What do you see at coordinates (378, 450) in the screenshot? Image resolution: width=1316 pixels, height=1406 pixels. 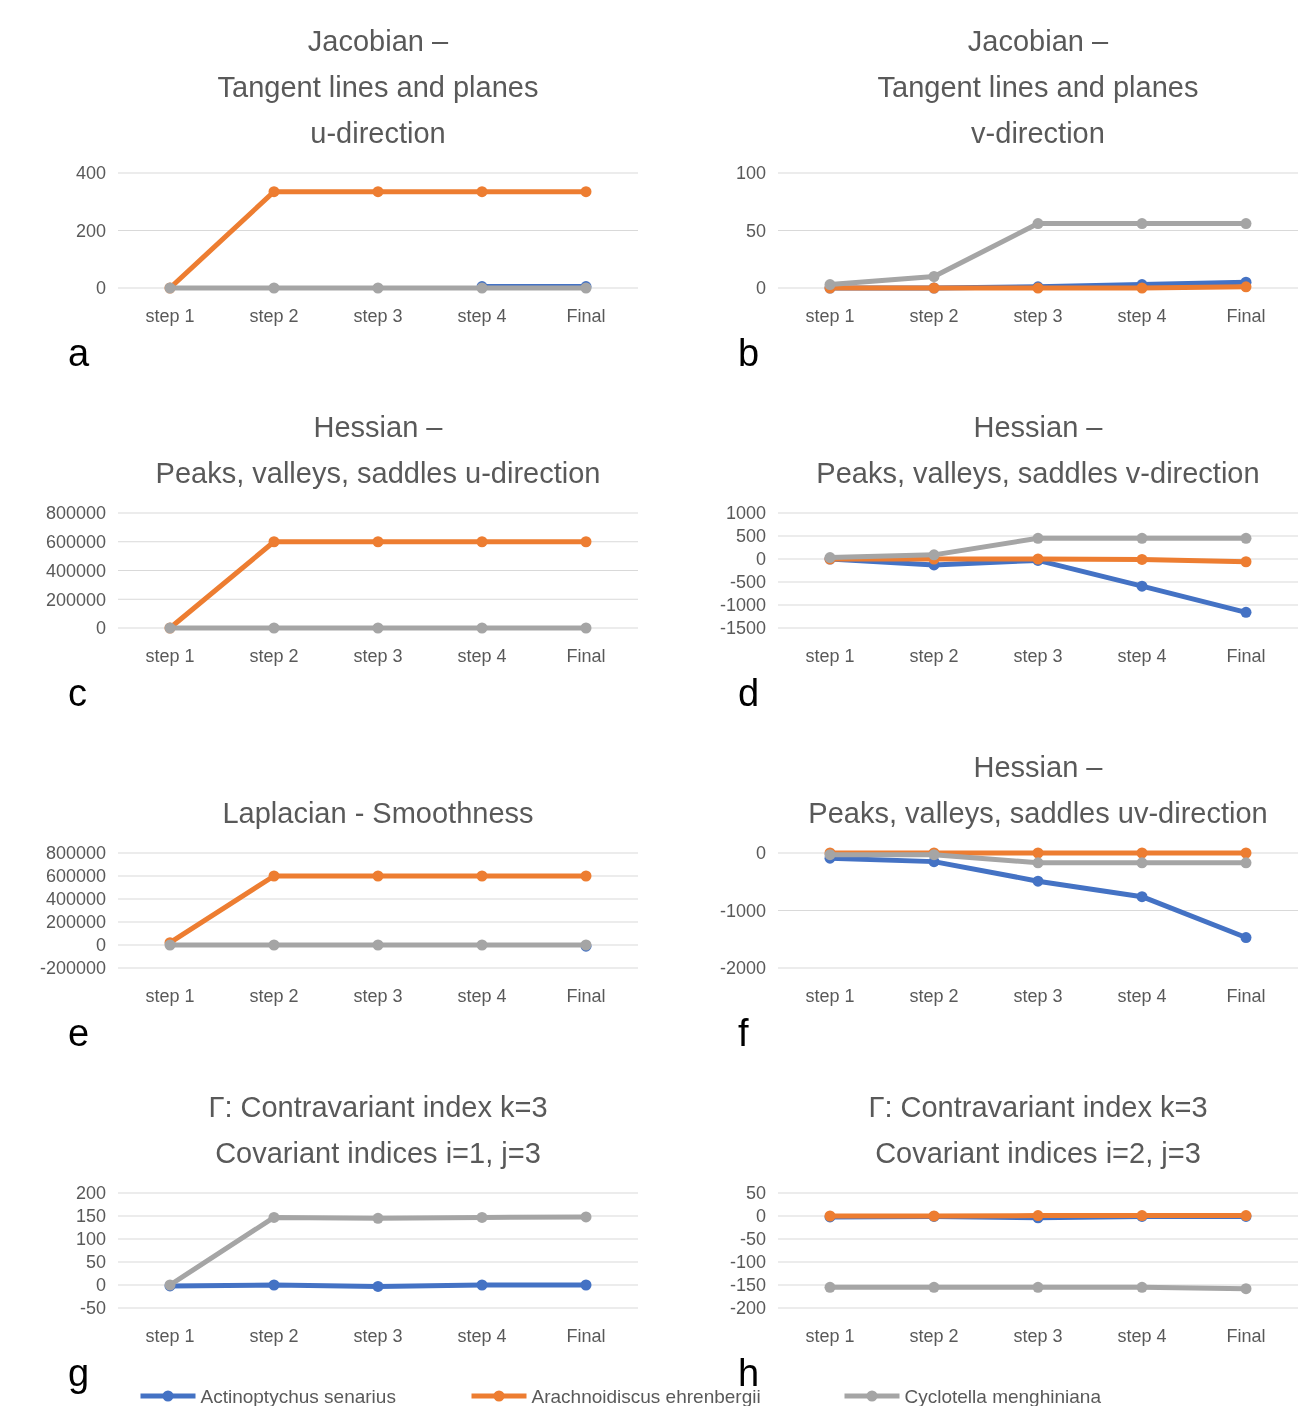 I see `chart-title: Hessian – Peaks, valleys, saddles u-direction` at bounding box center [378, 450].